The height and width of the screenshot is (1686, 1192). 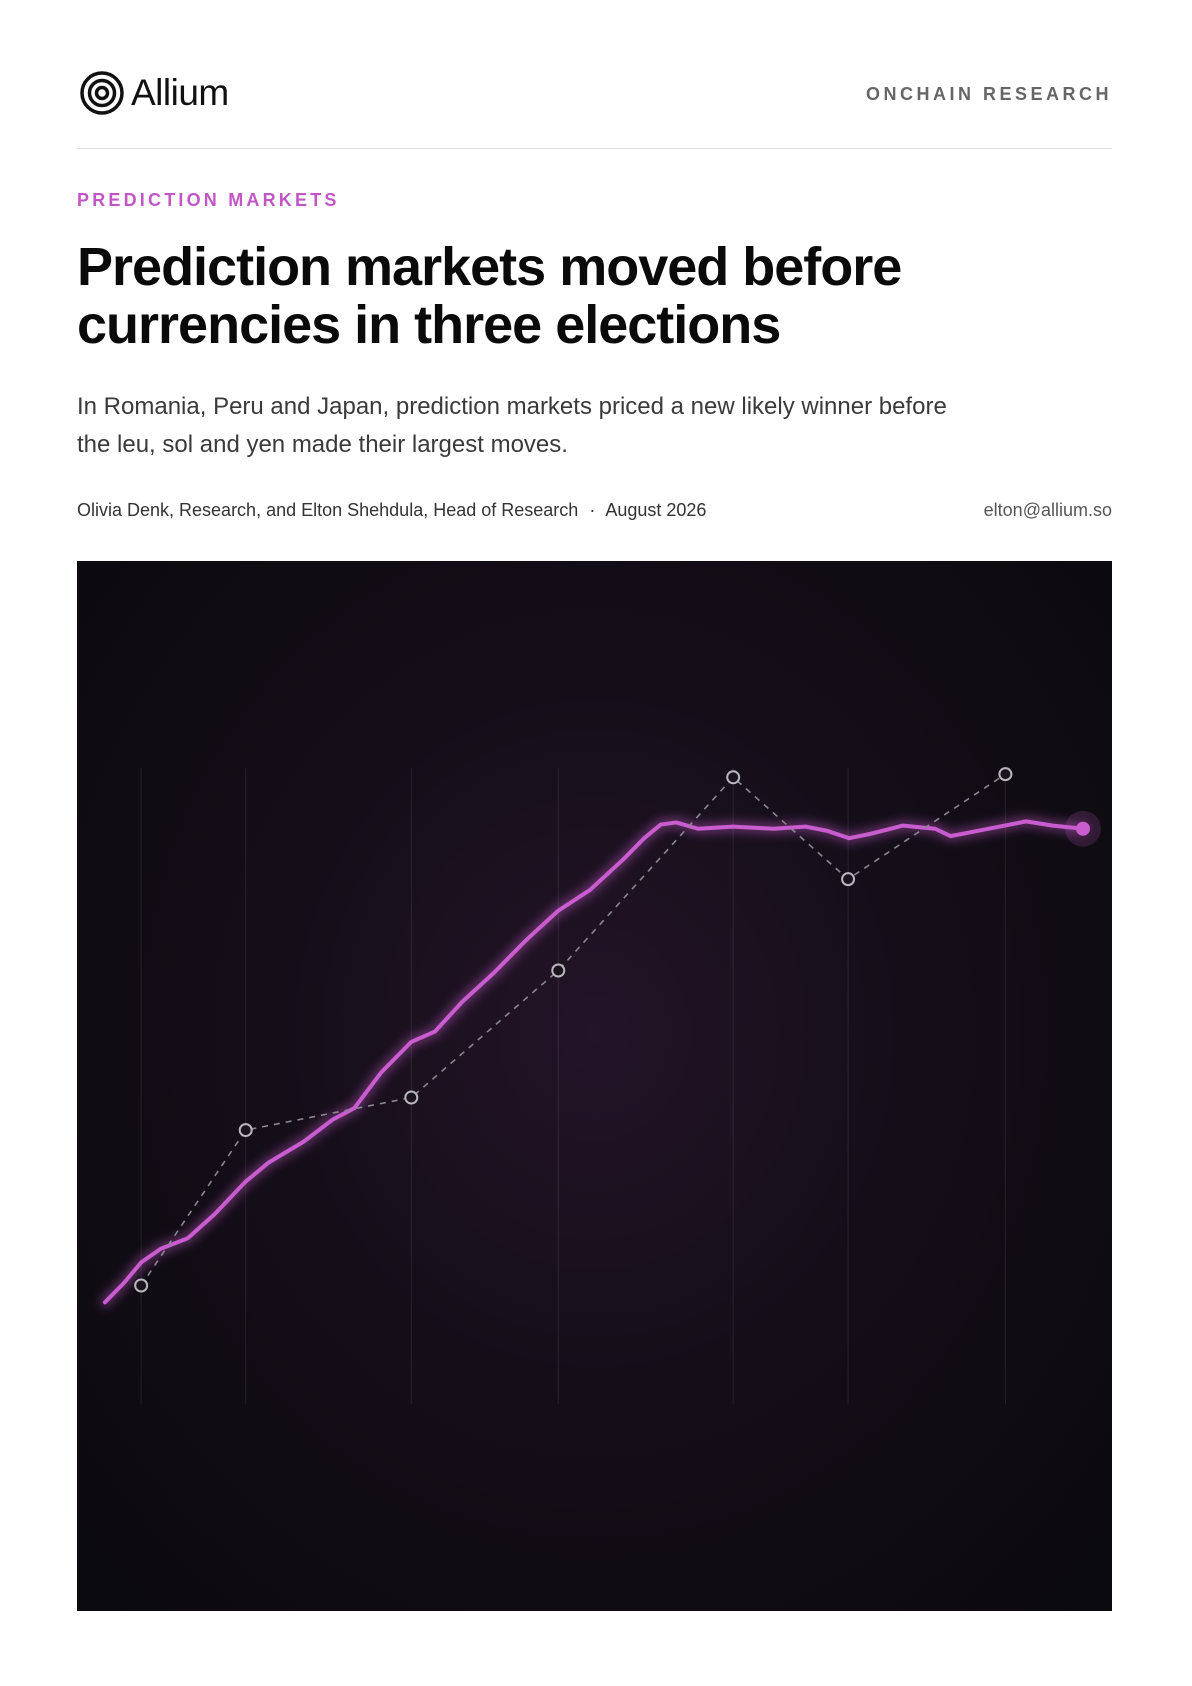 What do you see at coordinates (208, 200) in the screenshot?
I see `kicker: PREDICTION MARKETS` at bounding box center [208, 200].